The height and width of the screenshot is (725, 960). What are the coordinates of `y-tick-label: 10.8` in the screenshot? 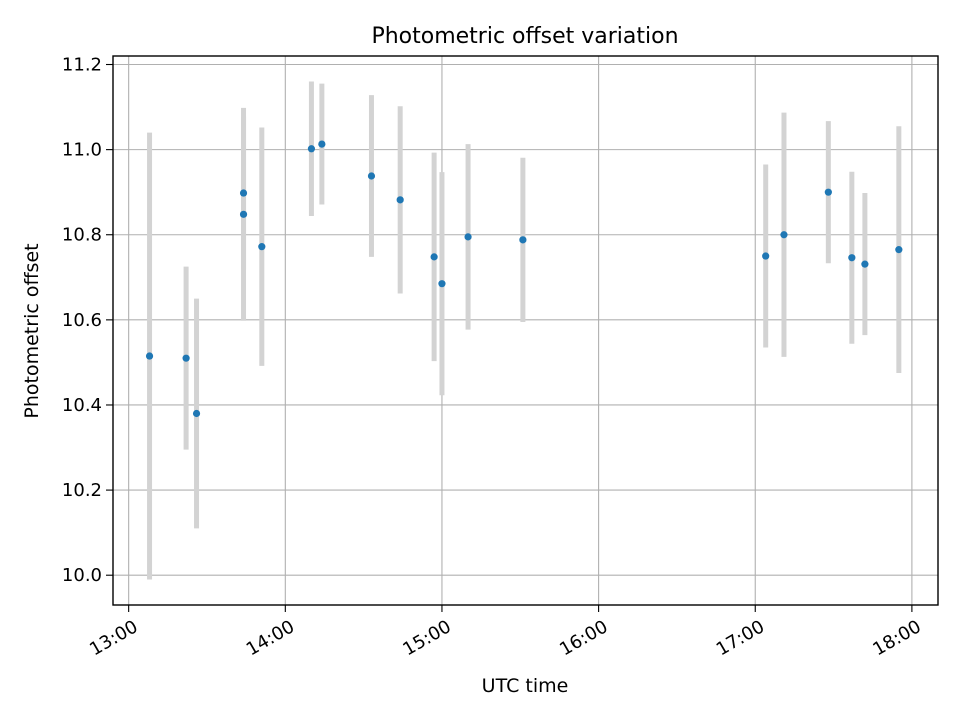 It's located at (82, 235).